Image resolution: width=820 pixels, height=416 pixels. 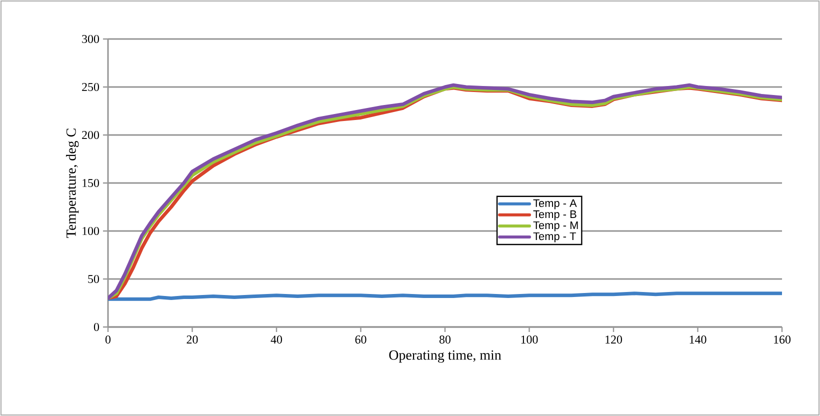 I want to click on x-tick-label: 140, so click(x=698, y=340).